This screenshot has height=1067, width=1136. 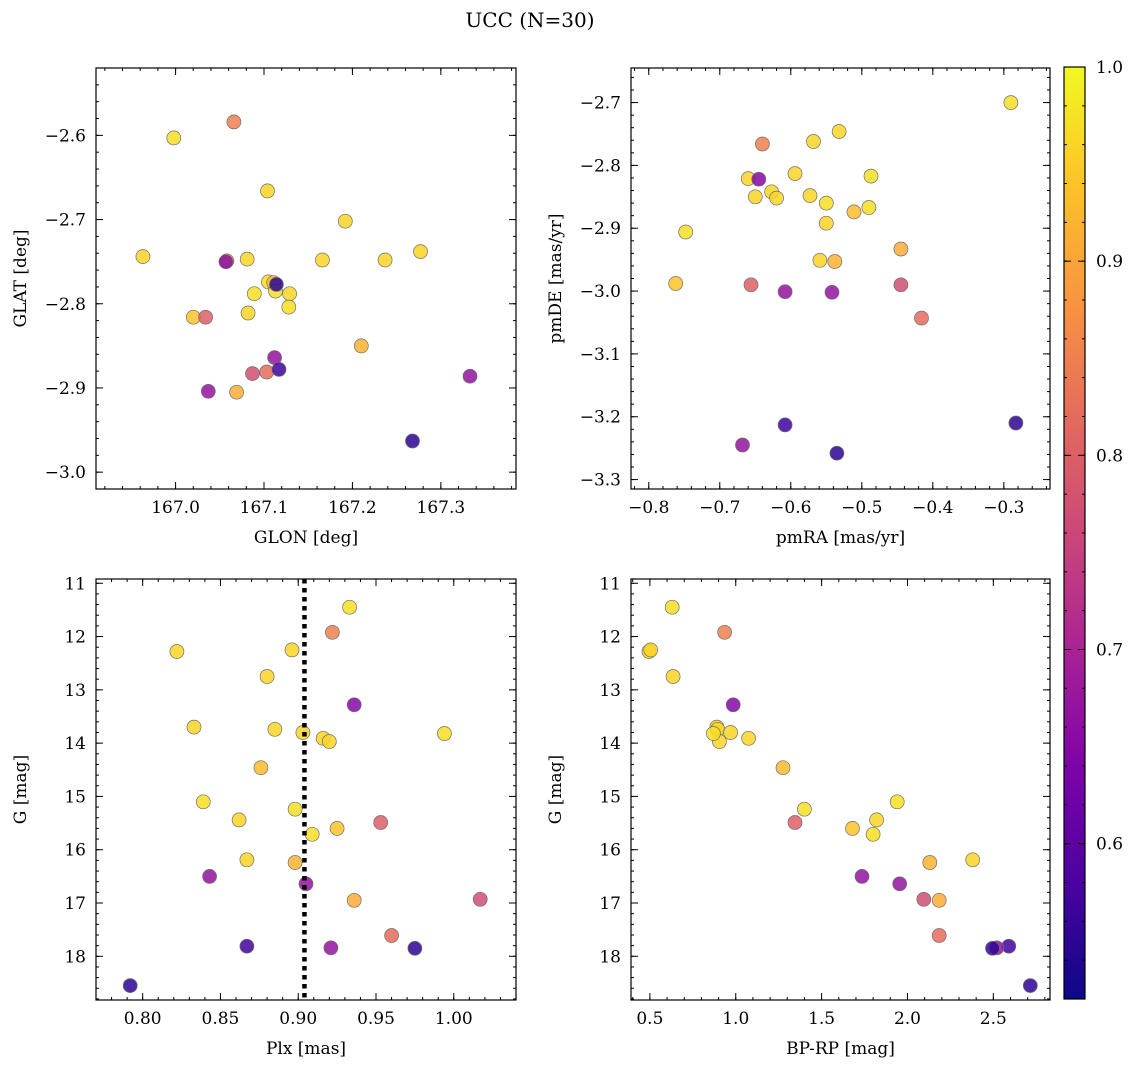 What do you see at coordinates (1074, 533) in the screenshot?
I see `colorbar-gradient` at bounding box center [1074, 533].